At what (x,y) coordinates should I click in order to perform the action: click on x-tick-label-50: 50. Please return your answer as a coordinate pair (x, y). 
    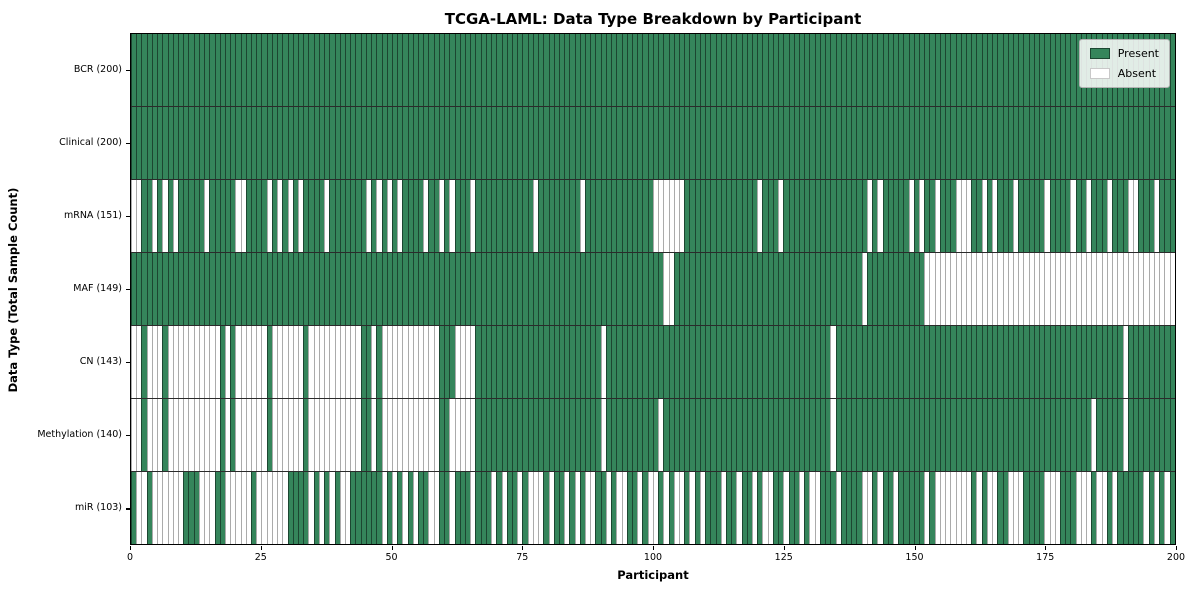
    Looking at the image, I should click on (391, 557).